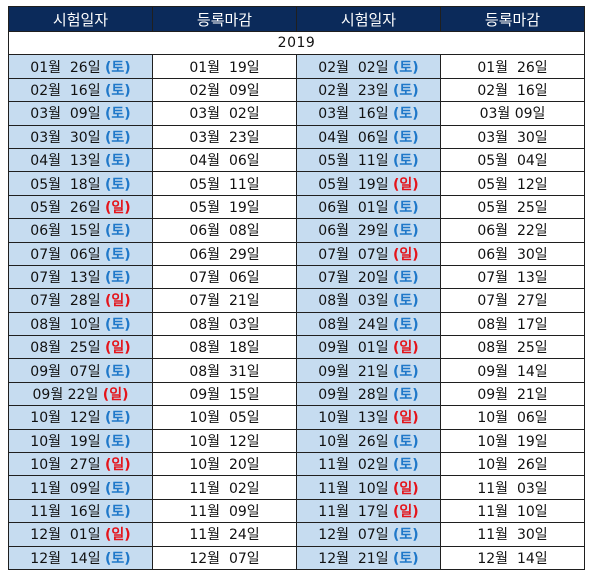  I want to click on registration-deadline-cell-l: 07월 21일, so click(224, 300).